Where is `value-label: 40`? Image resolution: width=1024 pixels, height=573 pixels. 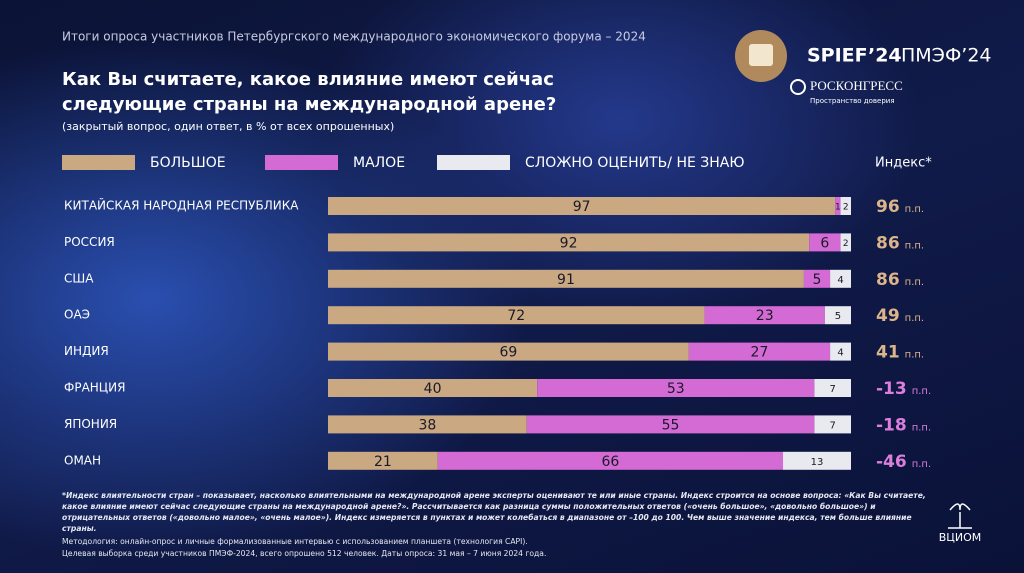 value-label: 40 is located at coordinates (433, 389).